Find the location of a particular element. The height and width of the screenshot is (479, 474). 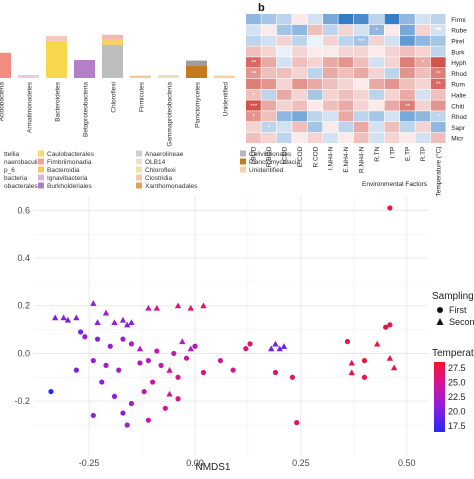

heatmap-row-label: Firmi is located at coordinates (458, 20).